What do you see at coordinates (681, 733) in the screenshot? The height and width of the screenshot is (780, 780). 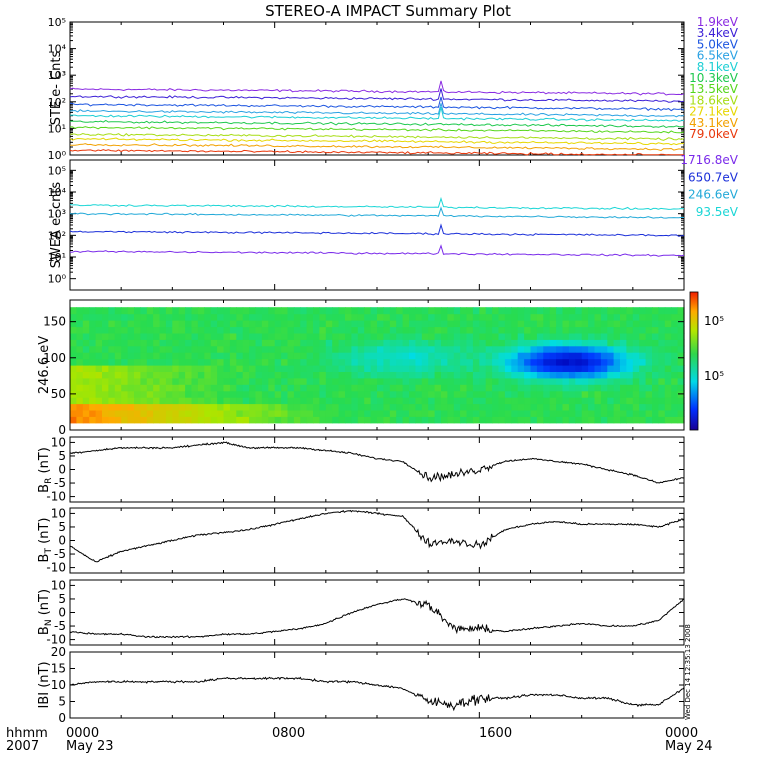 I see `x-tick-label: 0000` at bounding box center [681, 733].